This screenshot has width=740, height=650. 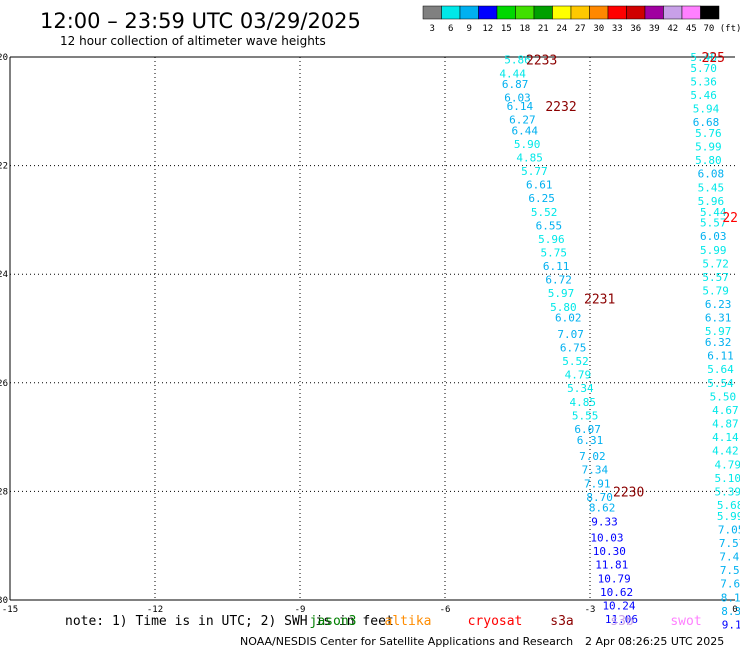 What do you see at coordinates (635, 29) in the screenshot?
I see `legend-label: 36` at bounding box center [635, 29].